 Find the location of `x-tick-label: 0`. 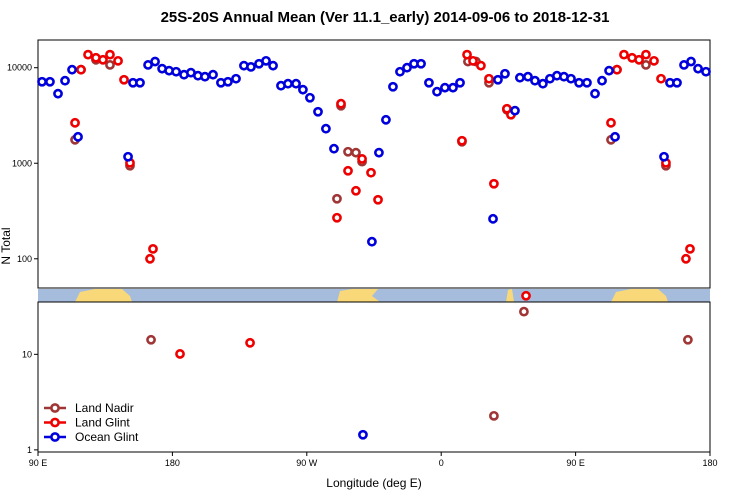

x-tick-label: 0 is located at coordinates (441, 463).